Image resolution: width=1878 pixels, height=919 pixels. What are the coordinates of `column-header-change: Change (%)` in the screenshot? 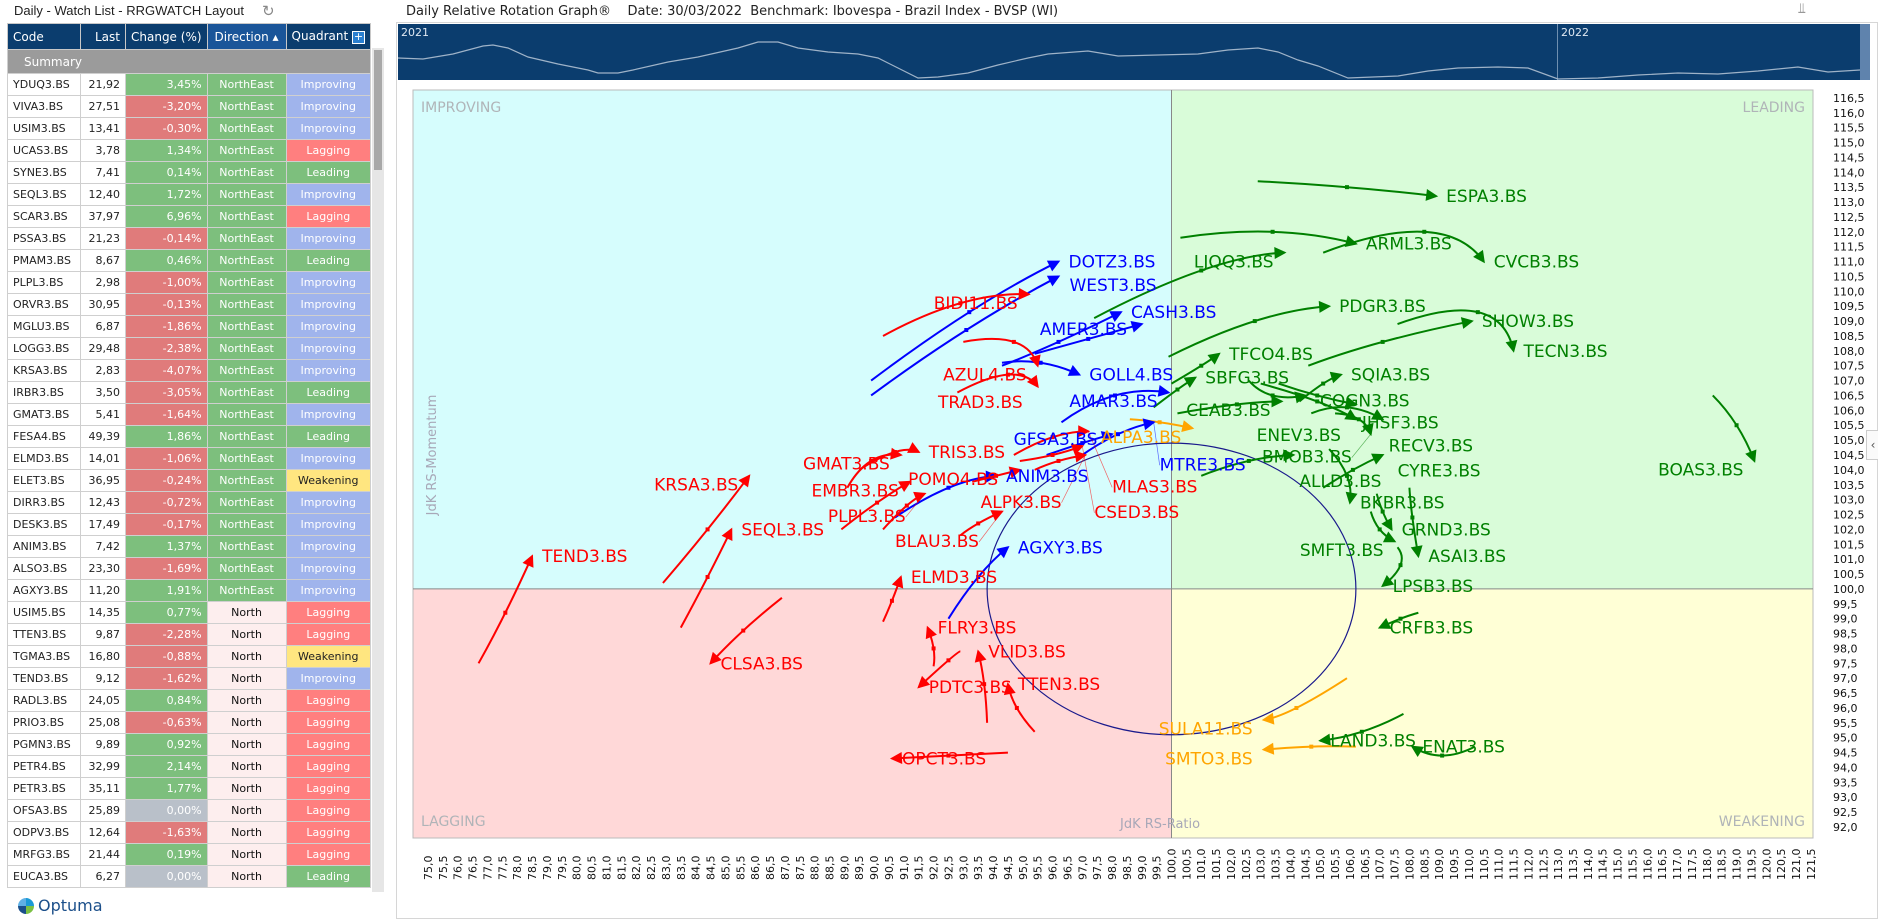 It's located at (166, 36).